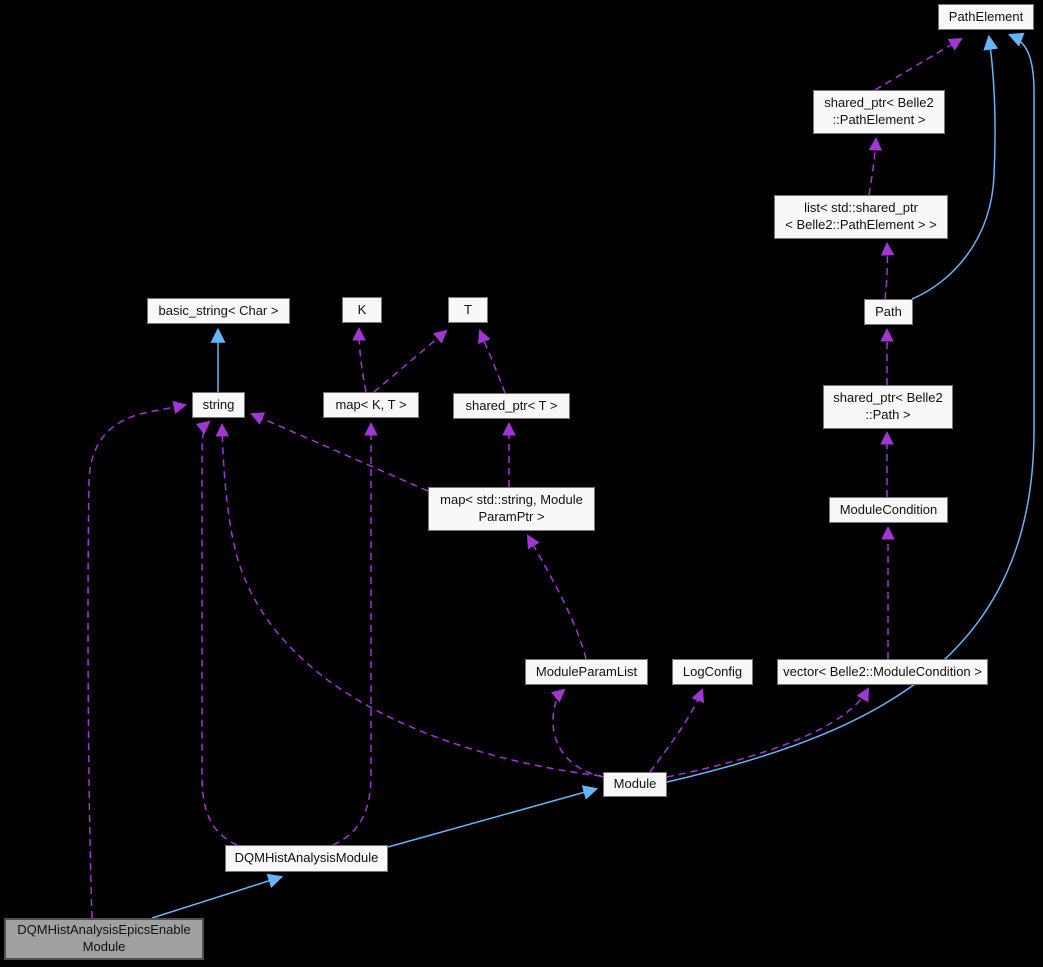  I want to click on edge-module-to-vector, so click(767, 732).